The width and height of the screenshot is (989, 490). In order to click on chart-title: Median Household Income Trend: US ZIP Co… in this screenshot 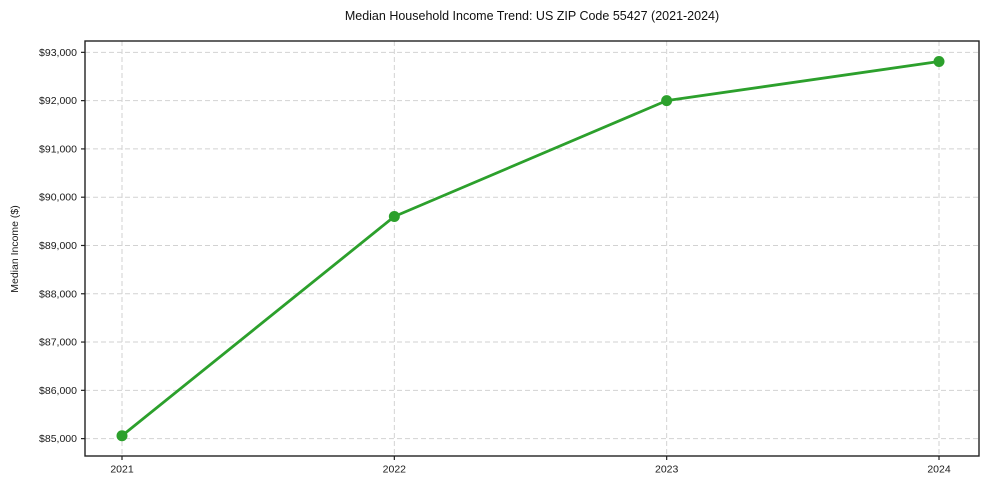, I will do `click(532, 16)`.